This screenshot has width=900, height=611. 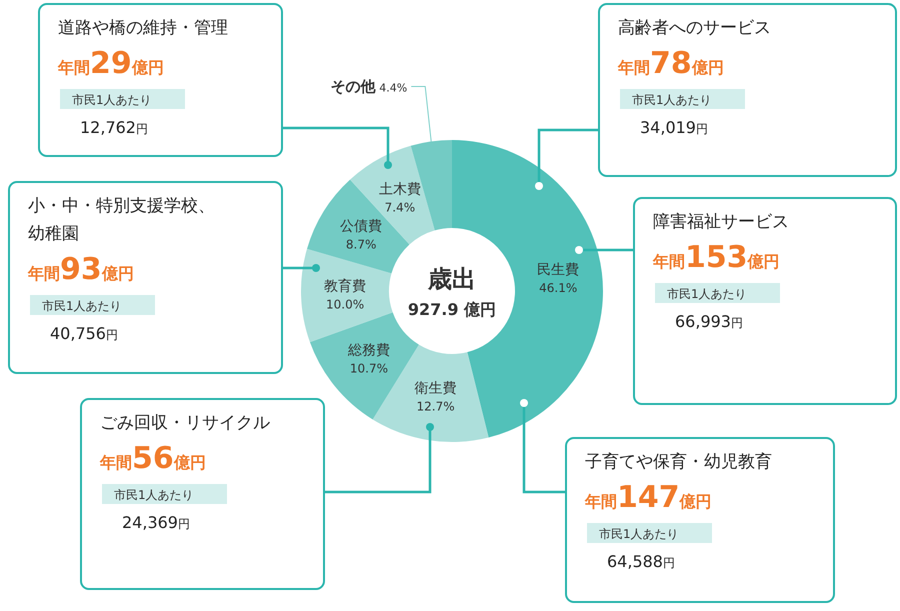 What do you see at coordinates (368, 350) in the screenshot?
I see `slice-label: 総務費` at bounding box center [368, 350].